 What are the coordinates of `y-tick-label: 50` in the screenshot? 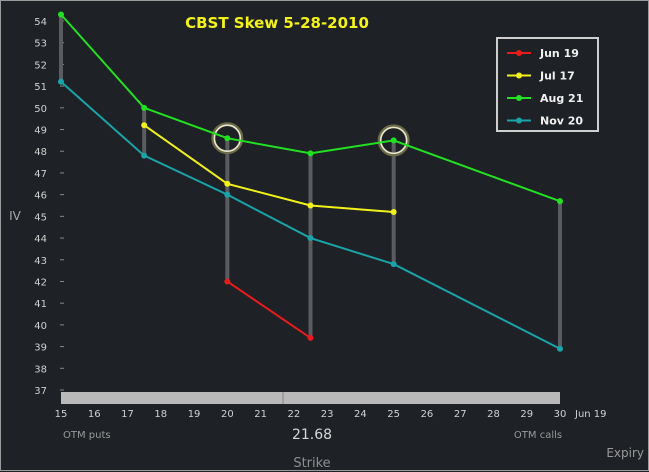 It's located at (40, 109).